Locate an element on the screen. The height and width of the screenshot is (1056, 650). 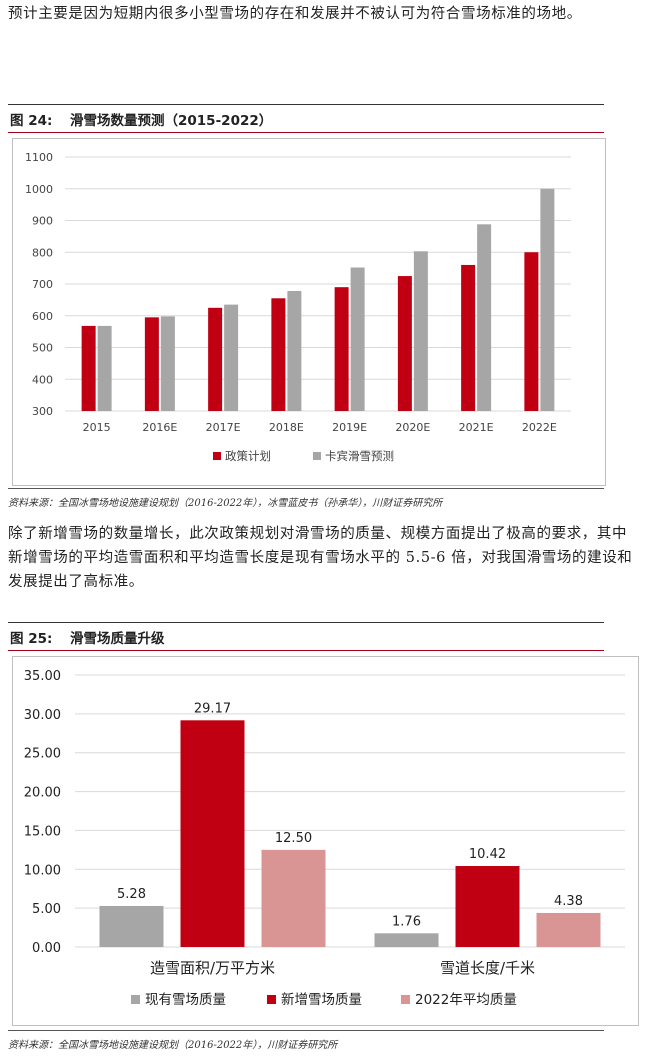
y-tick-label: 500 is located at coordinates (42, 348).